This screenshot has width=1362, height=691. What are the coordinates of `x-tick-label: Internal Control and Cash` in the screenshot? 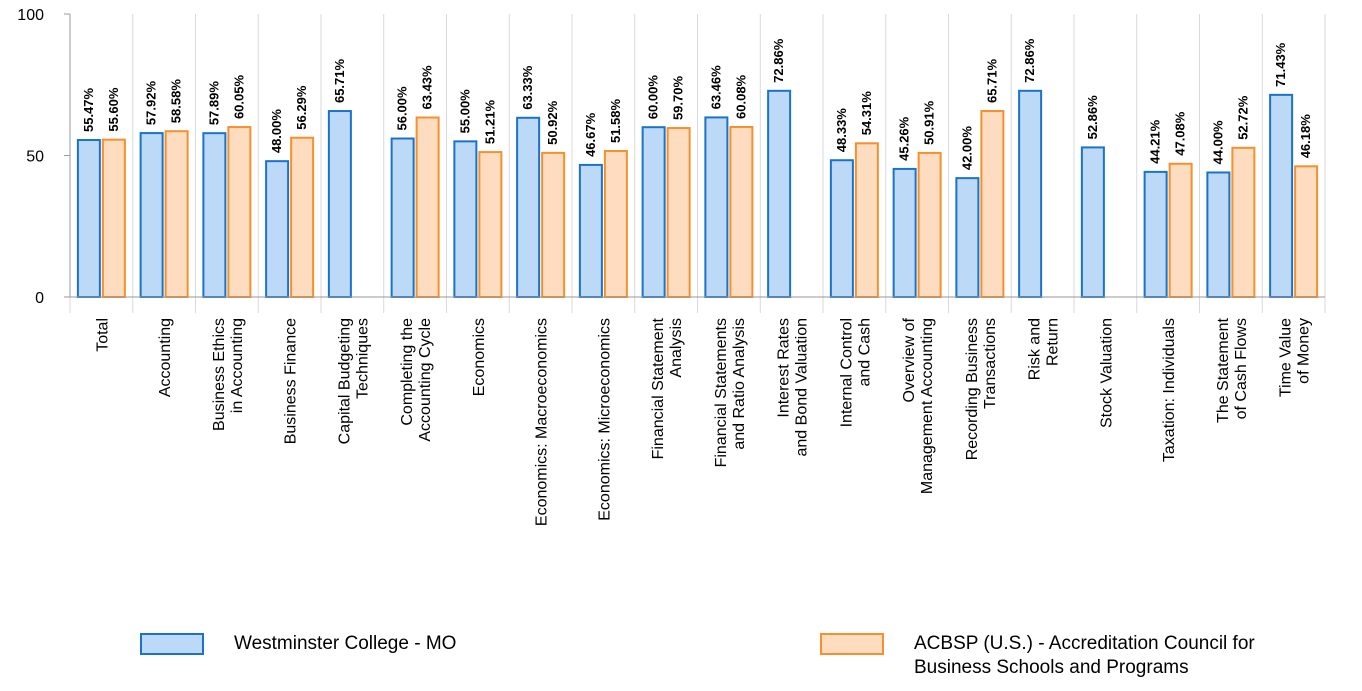 It's located at (855, 372).